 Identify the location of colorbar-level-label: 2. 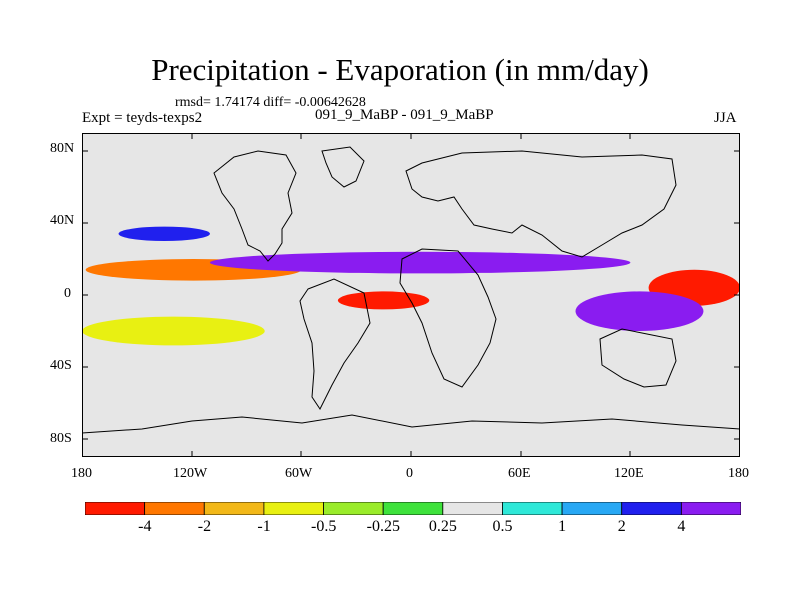
(621, 526).